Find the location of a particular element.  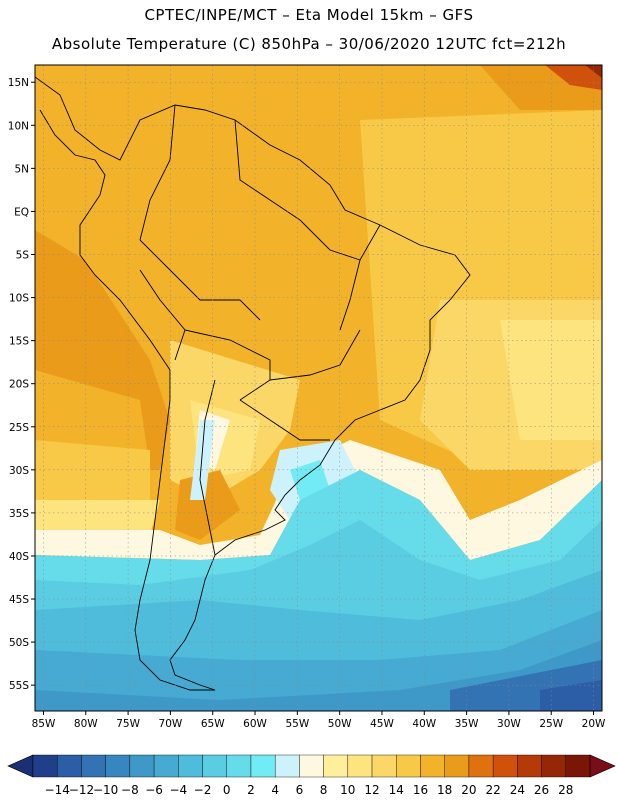

lat-tick-label: 40S is located at coordinates (19, 557).